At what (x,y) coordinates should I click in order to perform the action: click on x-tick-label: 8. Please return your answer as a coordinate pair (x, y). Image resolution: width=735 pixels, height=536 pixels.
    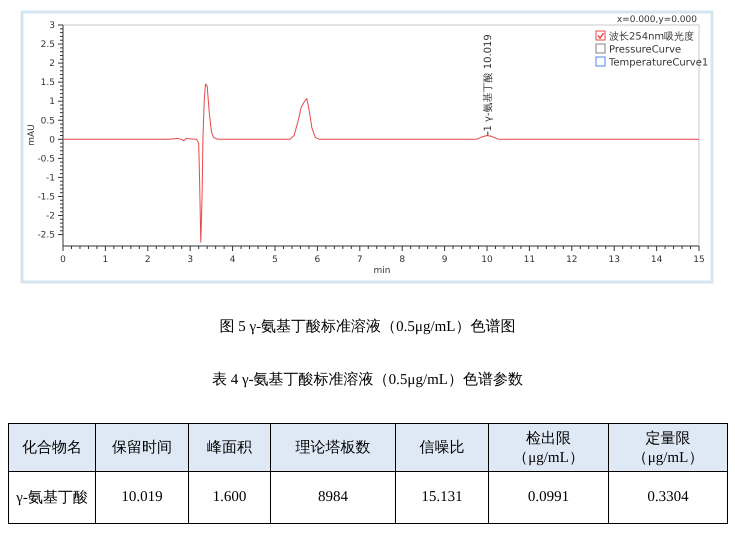
    Looking at the image, I should click on (402, 260).